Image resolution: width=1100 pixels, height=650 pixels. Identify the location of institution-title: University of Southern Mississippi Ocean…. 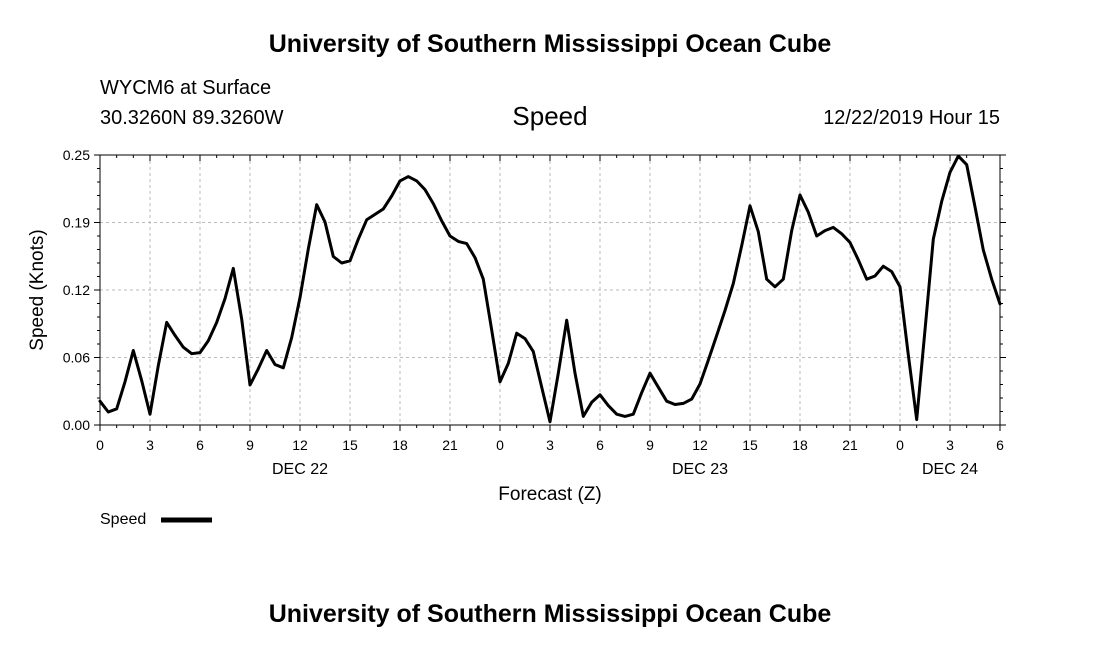
(550, 44).